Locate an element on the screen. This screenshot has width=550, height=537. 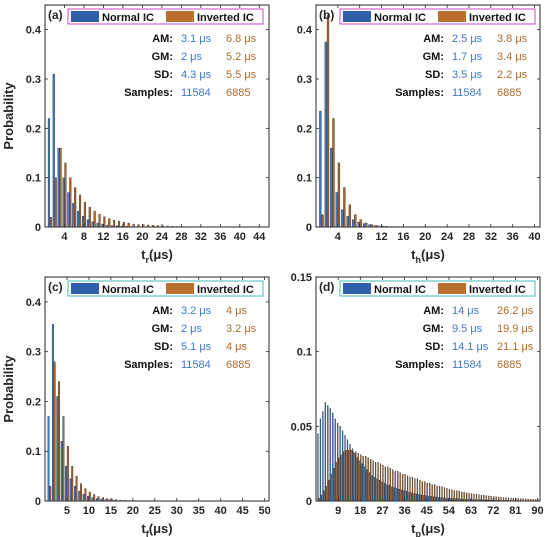
legend: Normal IC Inverted IC is located at coordinates (165, 288).